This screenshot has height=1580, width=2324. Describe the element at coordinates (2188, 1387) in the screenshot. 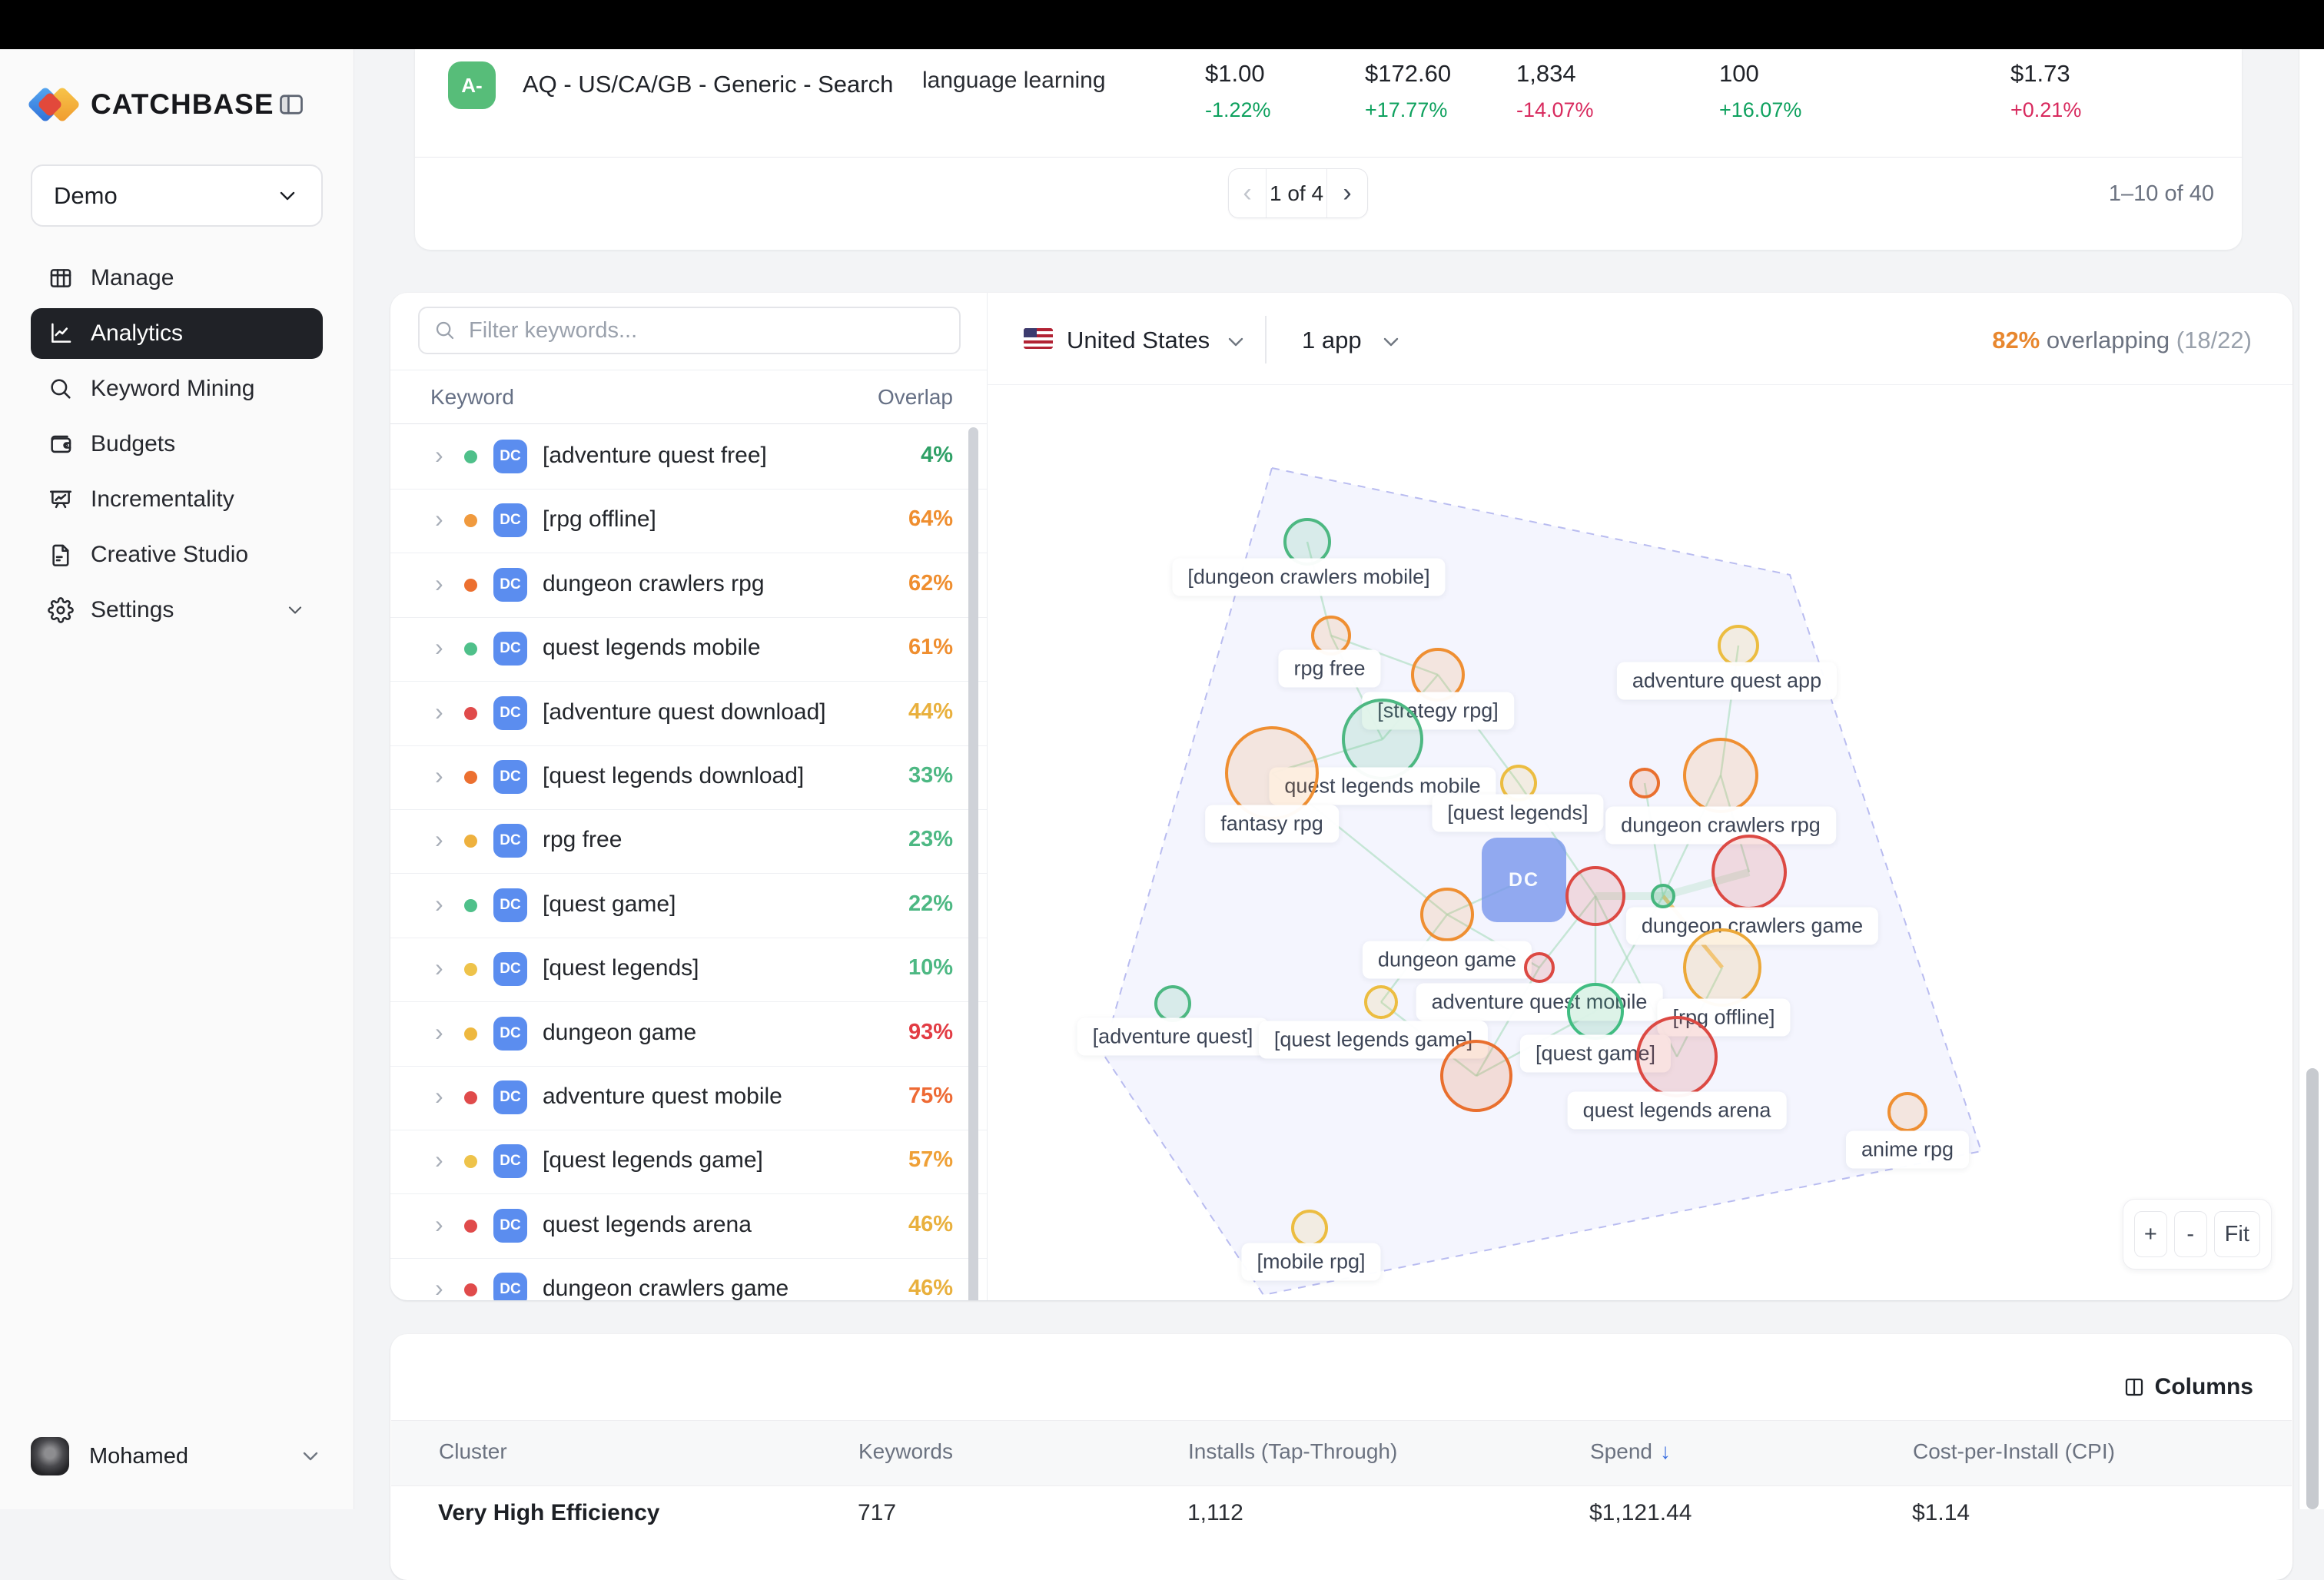

I see `columns-button: Columns` at that location.